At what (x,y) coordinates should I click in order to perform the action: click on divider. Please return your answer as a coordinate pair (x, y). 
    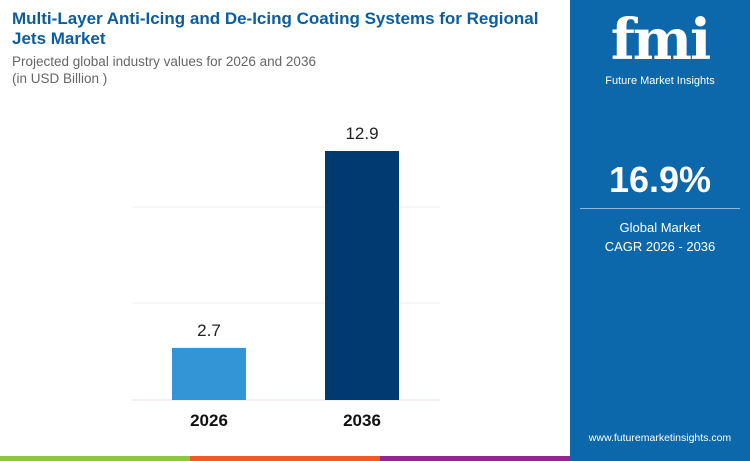
    Looking at the image, I should click on (660, 208).